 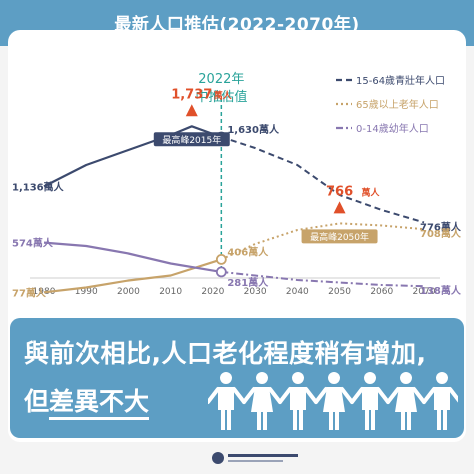 I want to click on value-label: 574萬人, so click(x=33, y=243).